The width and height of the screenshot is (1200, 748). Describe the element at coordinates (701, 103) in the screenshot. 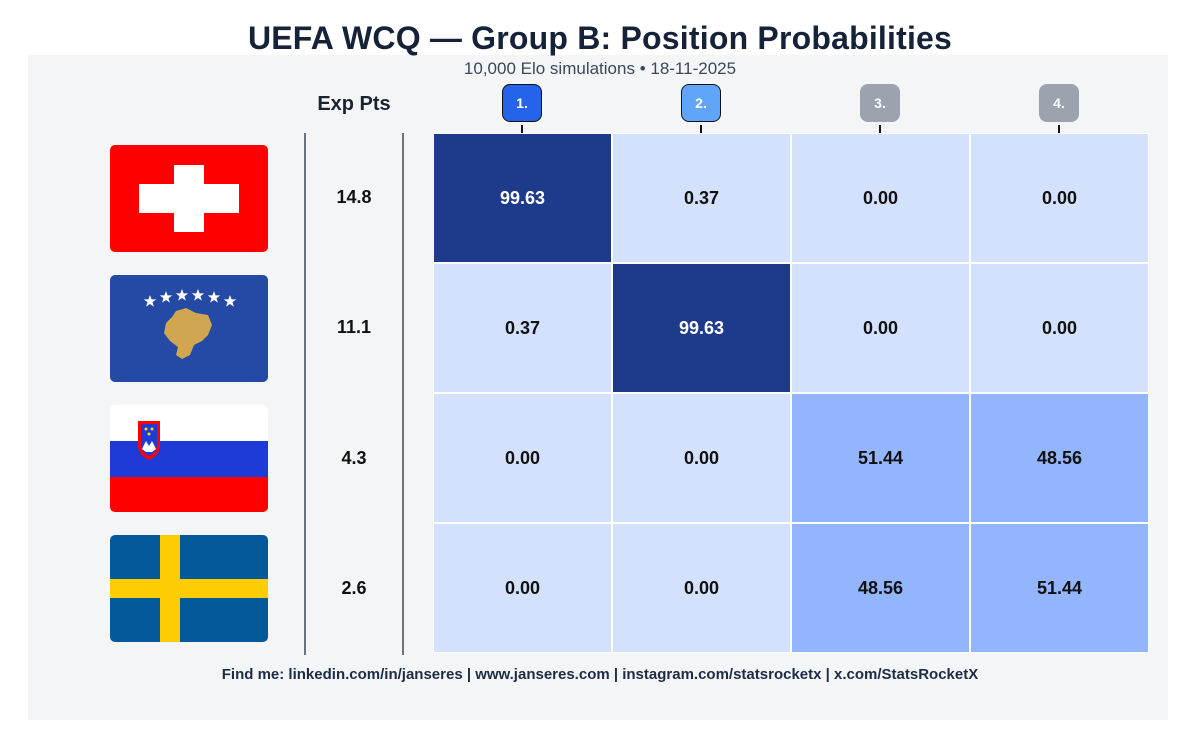

I see `position-badge-2: 2.` at that location.